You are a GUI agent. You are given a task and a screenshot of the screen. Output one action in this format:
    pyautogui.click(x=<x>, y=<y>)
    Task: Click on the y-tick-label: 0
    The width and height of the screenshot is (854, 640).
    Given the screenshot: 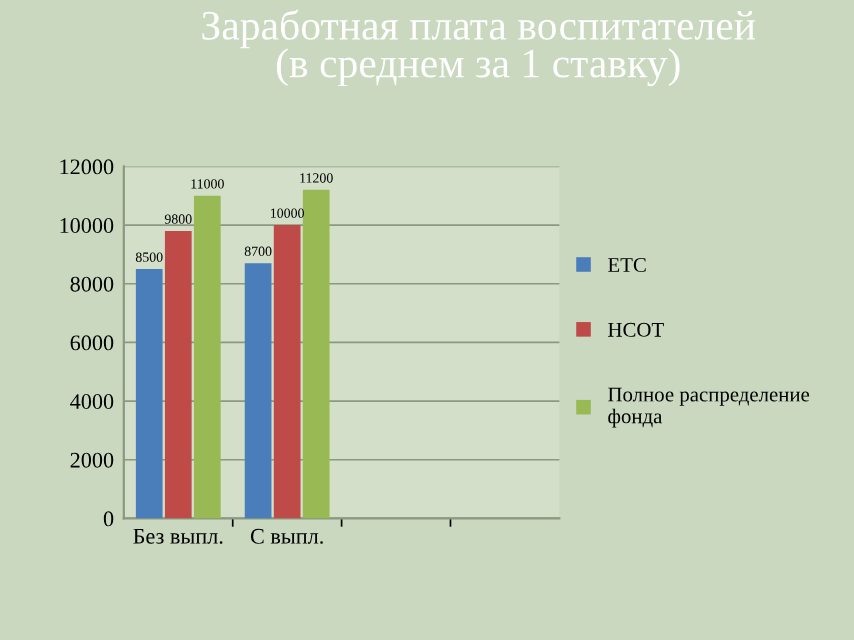 What is the action you would take?
    pyautogui.click(x=108, y=519)
    